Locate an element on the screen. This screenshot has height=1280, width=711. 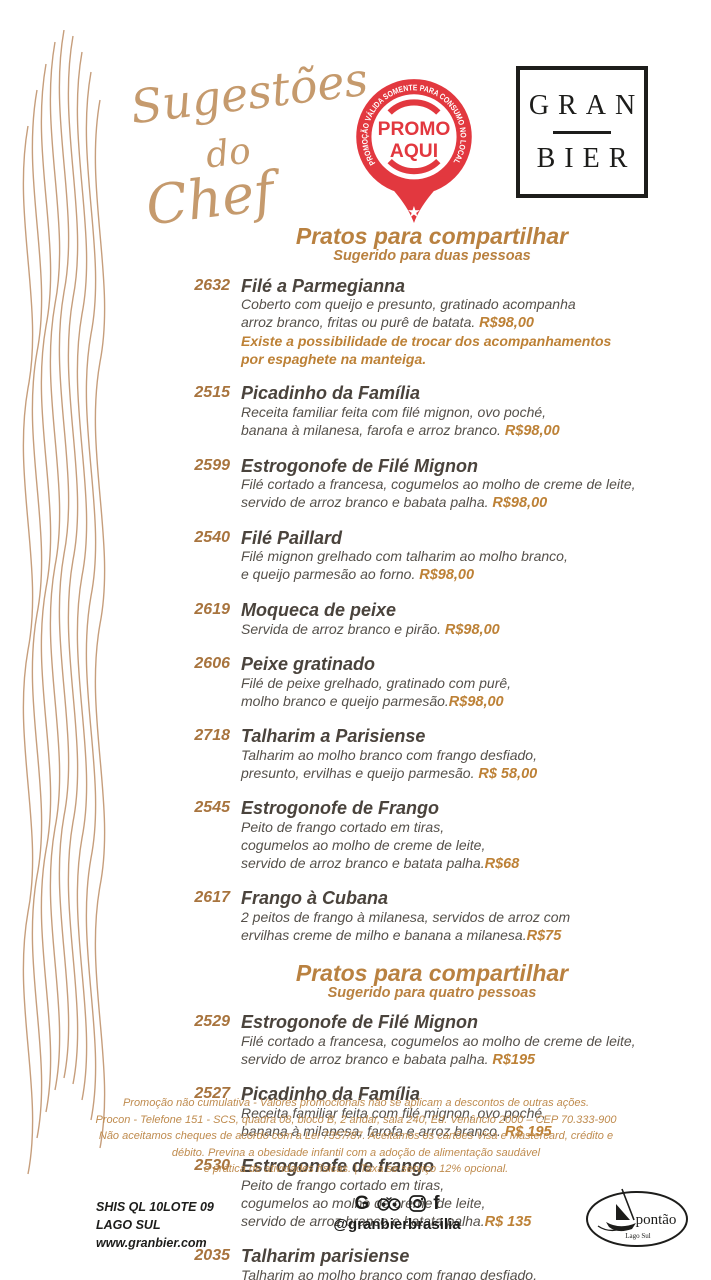
menu-item-code: 2617 is located at coordinates (212, 898).